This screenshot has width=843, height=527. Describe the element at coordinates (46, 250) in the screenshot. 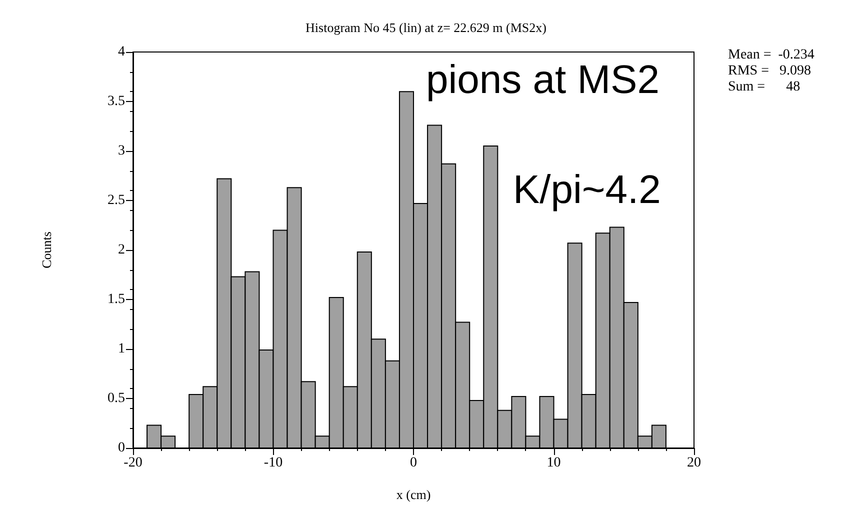

I see `y-axis-title: Counts` at that location.